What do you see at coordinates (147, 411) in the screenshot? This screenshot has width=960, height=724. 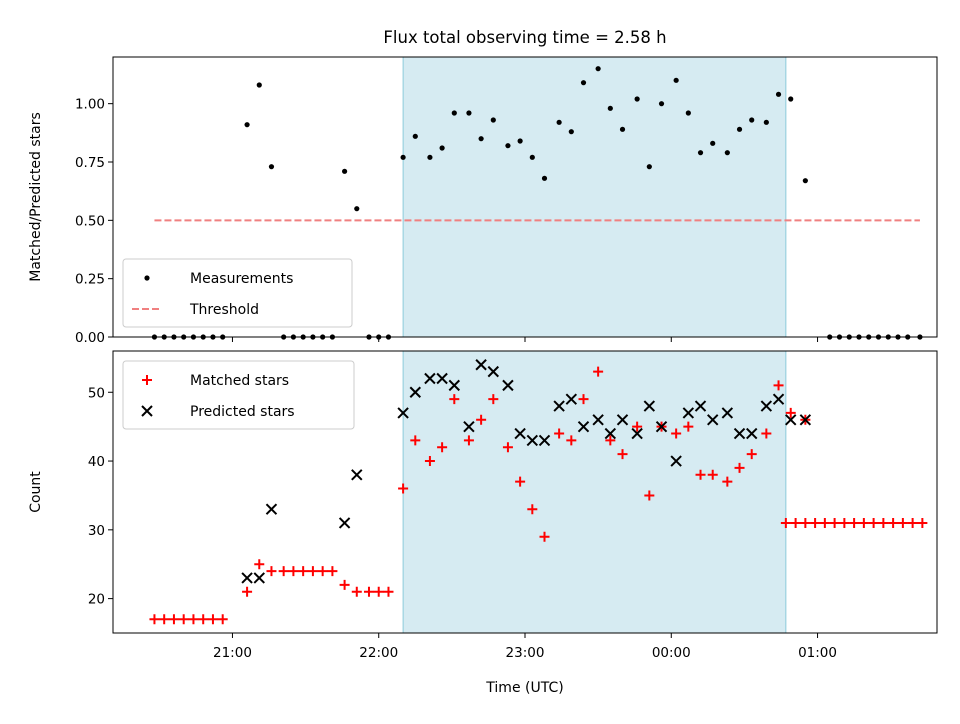 I see `legend-x-swatch` at bounding box center [147, 411].